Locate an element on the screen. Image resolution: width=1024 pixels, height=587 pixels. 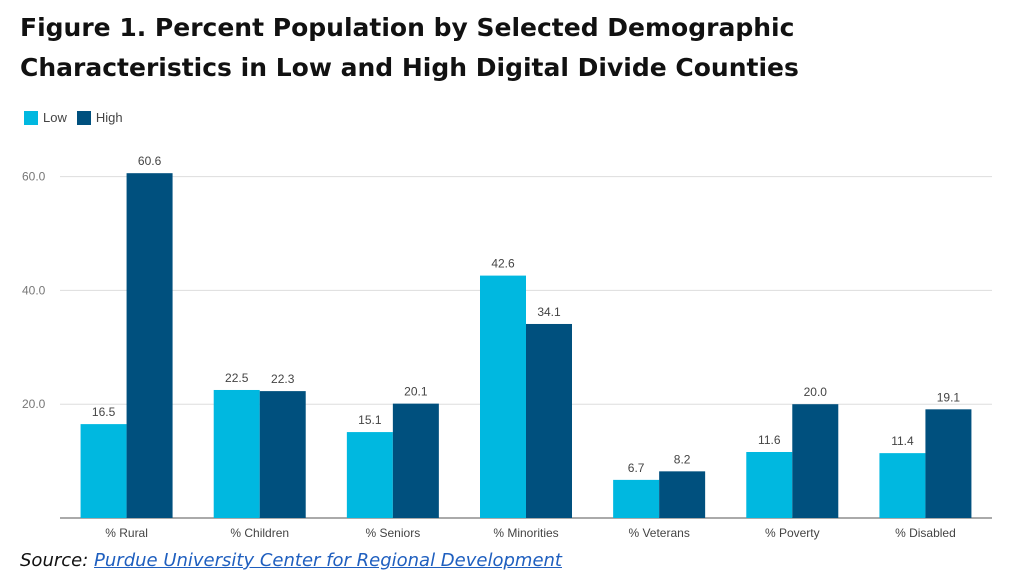
data-label-high: 19.1 is located at coordinates (949, 397).